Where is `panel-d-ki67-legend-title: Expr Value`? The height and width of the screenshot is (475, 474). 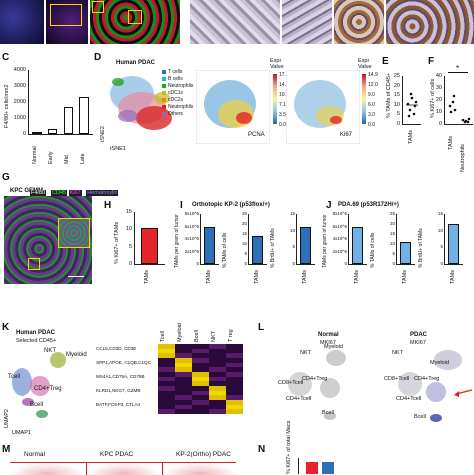
panel-d-ki67-legend-title: Expr Value is located at coordinates (365, 64).